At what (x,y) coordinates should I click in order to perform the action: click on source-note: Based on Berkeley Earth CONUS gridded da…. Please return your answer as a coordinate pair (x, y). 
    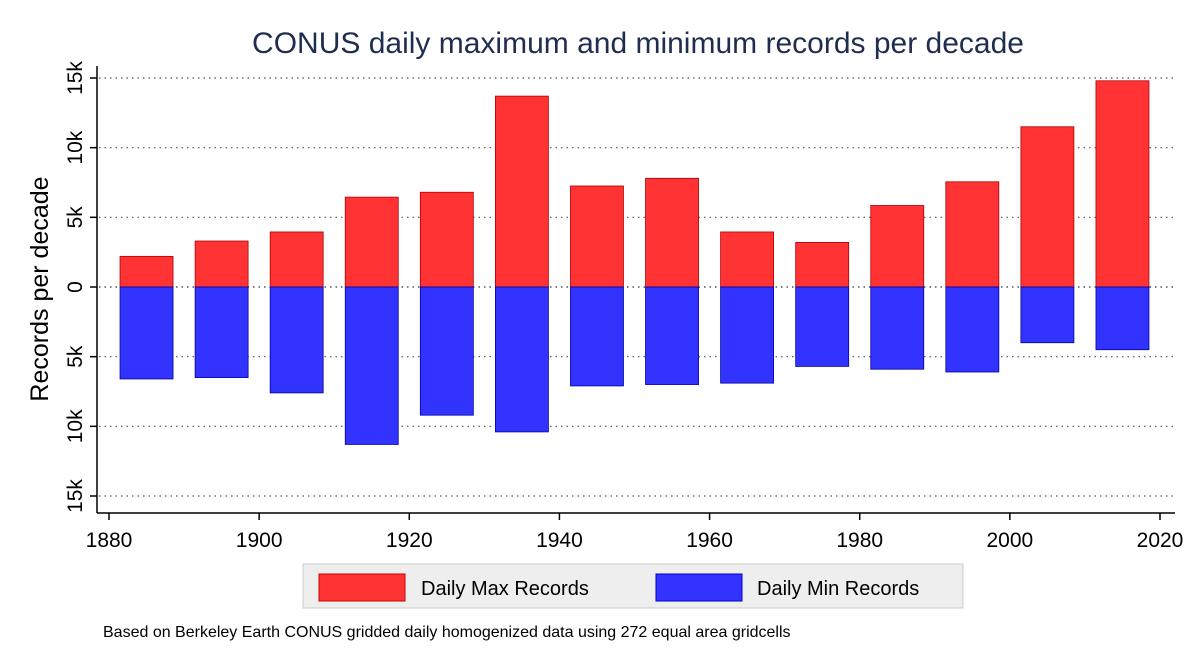
    Looking at the image, I should click on (447, 632).